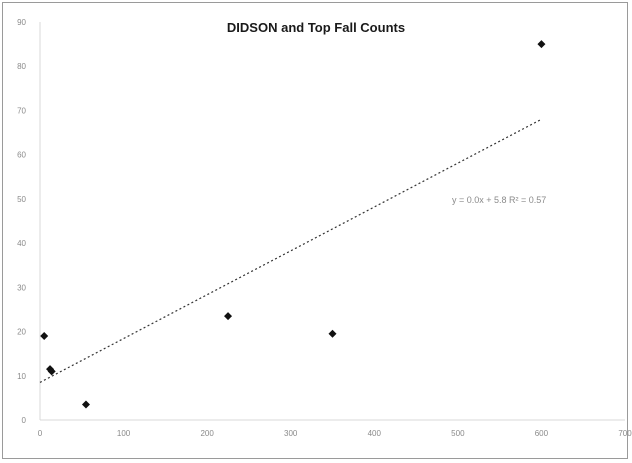 This screenshot has width=632, height=463. Describe the element at coordinates (499, 200) in the screenshot. I see `trend-equation-label: y = 0.0x + 5.8 R² = 0.57` at that location.